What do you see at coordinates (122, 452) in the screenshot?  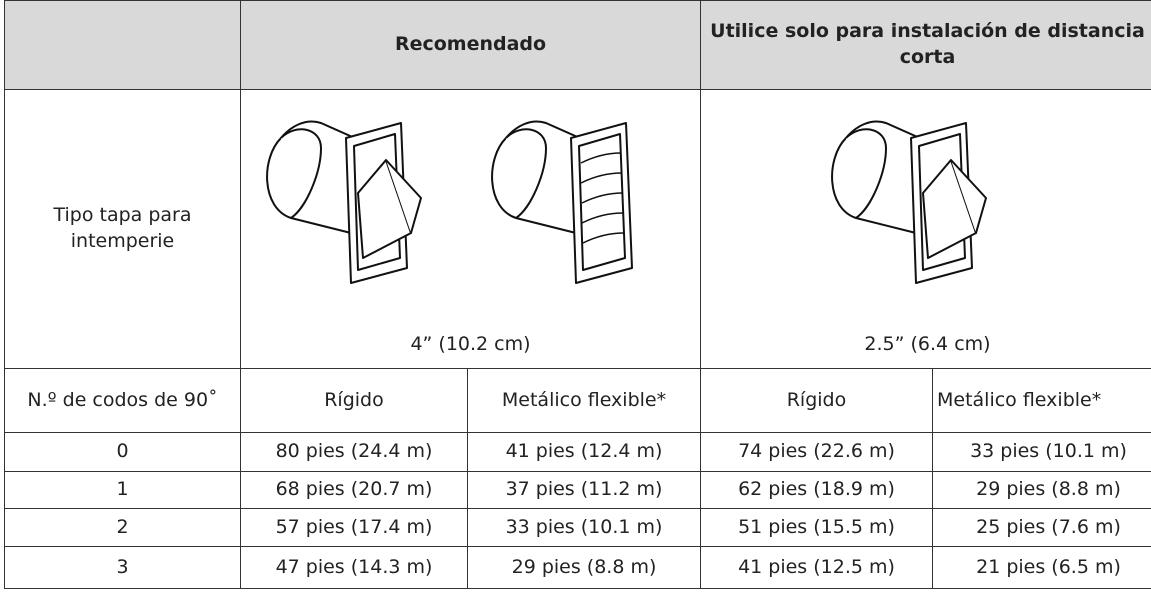 I see `elbow-count: 0` at bounding box center [122, 452].